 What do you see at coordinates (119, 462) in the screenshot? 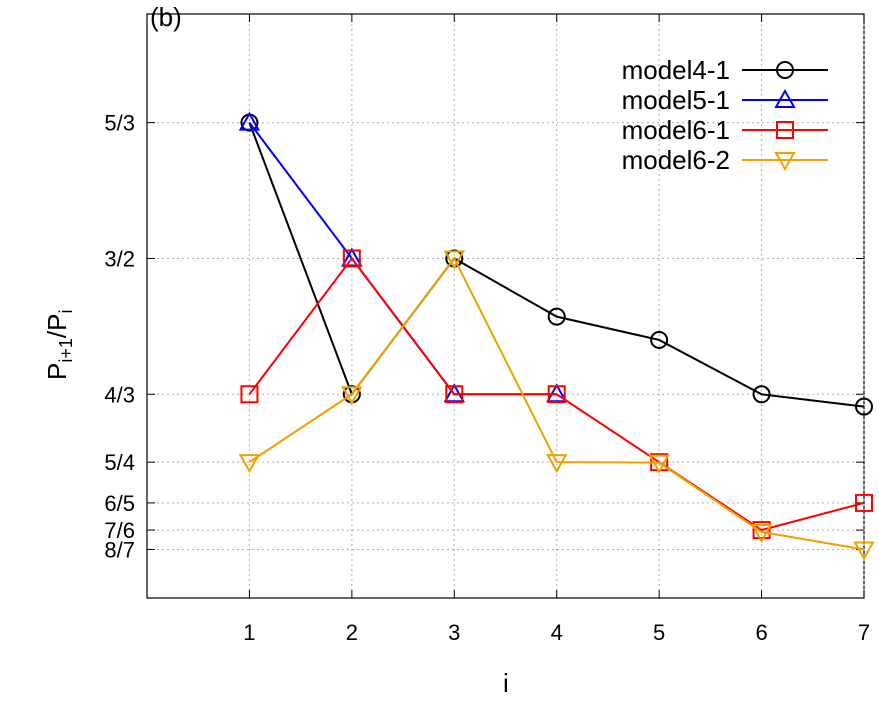
I see `y-tick-label: 5/4` at bounding box center [119, 462].